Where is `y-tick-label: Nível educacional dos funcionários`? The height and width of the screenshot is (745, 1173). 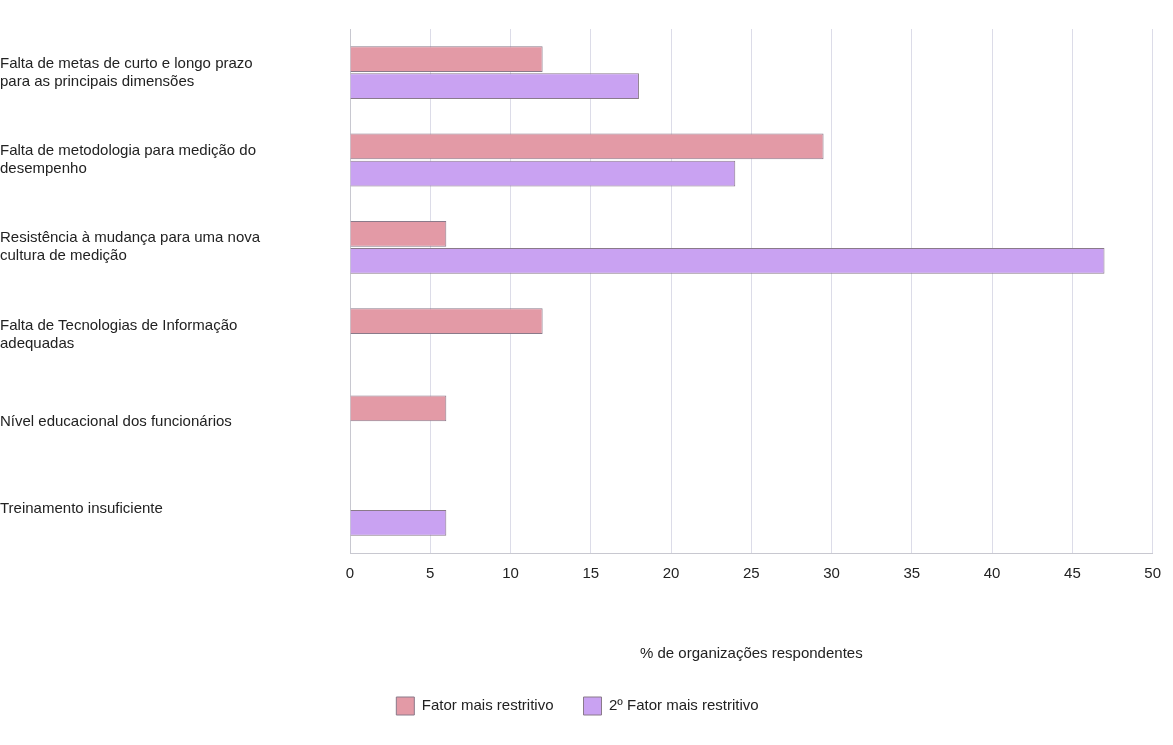
y-tick-label: Nível educacional dos funcionários is located at coordinates (116, 421).